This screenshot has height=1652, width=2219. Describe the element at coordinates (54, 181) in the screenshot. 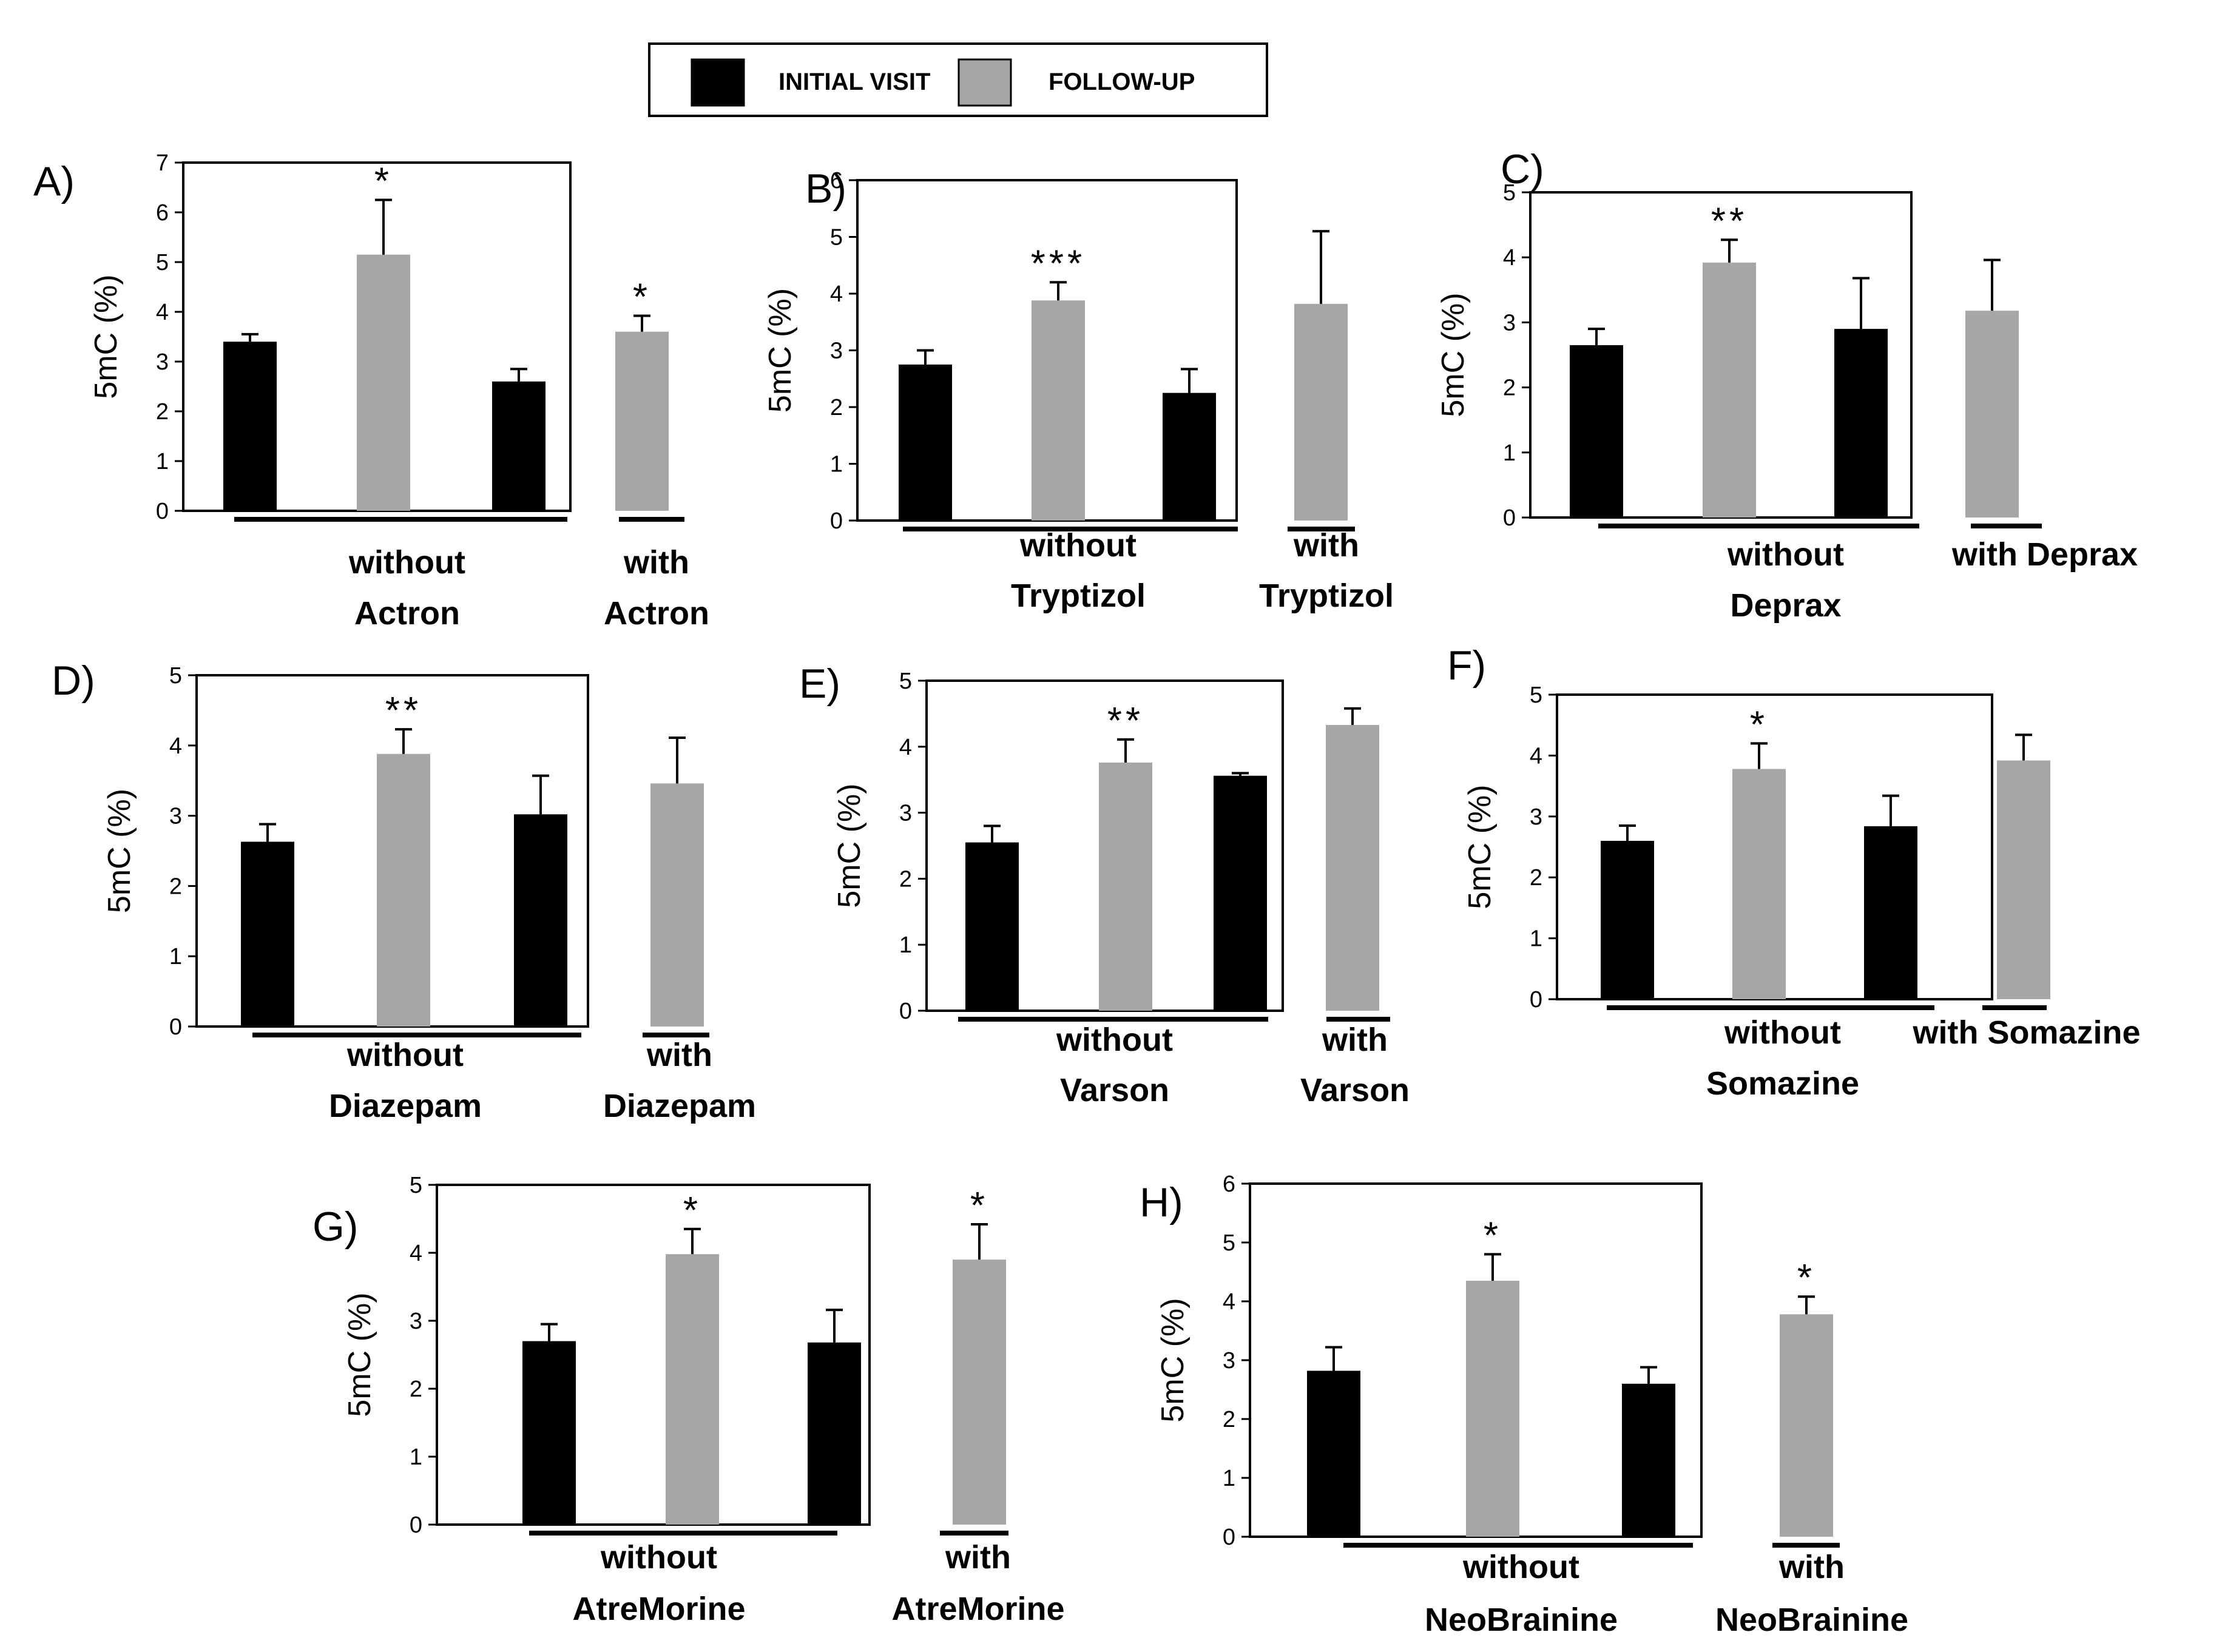

I see `panel-label: A)` at that location.